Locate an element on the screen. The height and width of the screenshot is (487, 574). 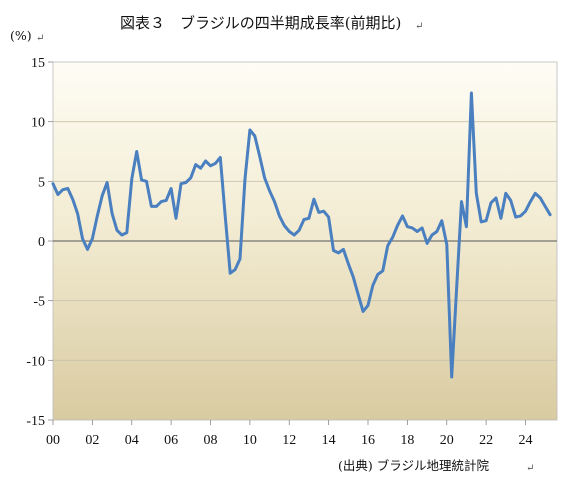
x-tick-label: 00 is located at coordinates (53, 440).